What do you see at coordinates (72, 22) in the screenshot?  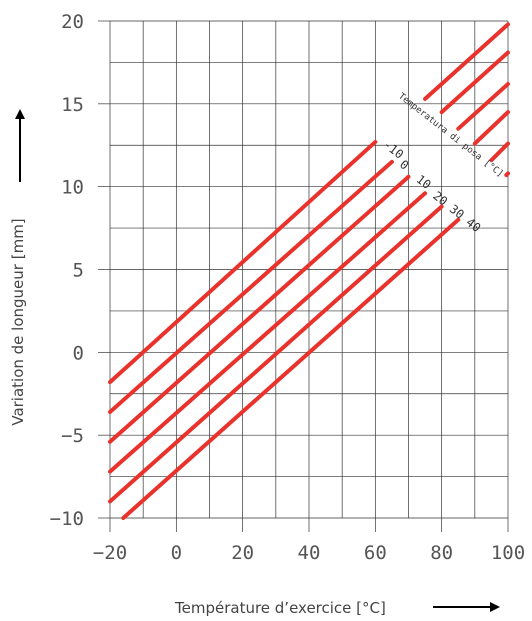 I see `y-tick-label: 20` at bounding box center [72, 22].